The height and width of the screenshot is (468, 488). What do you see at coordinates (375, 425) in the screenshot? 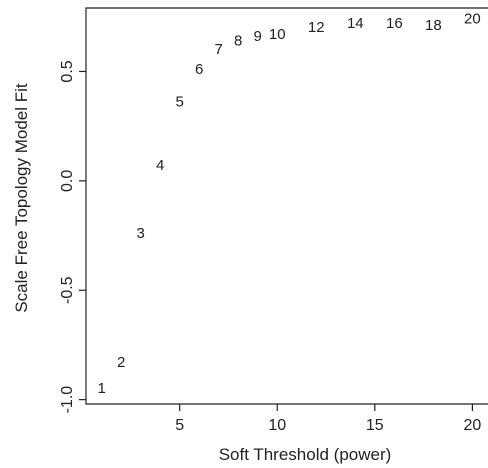
I see `x-tick-label: 15` at bounding box center [375, 425].